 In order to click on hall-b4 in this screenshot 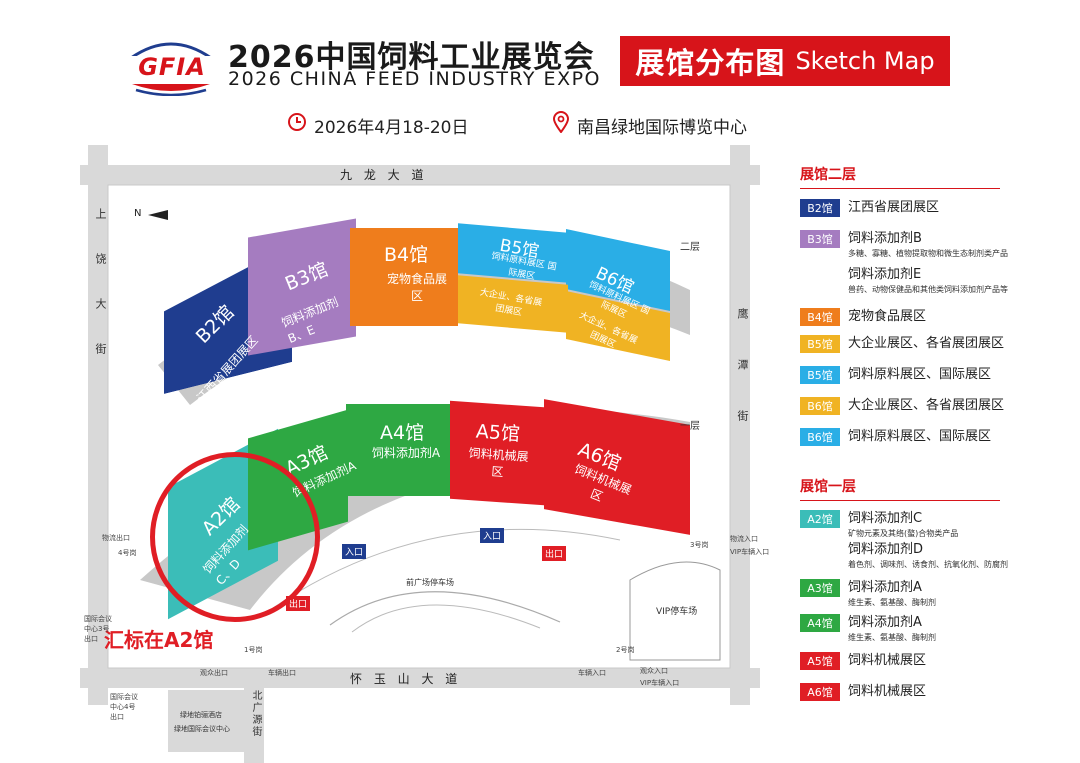, I will do `click(404, 277)`.